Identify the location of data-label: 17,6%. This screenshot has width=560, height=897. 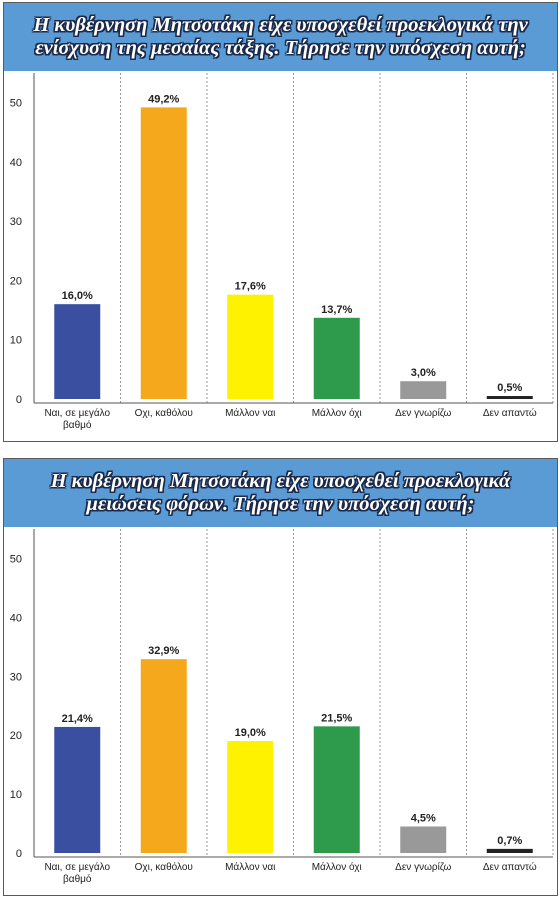
(250, 287).